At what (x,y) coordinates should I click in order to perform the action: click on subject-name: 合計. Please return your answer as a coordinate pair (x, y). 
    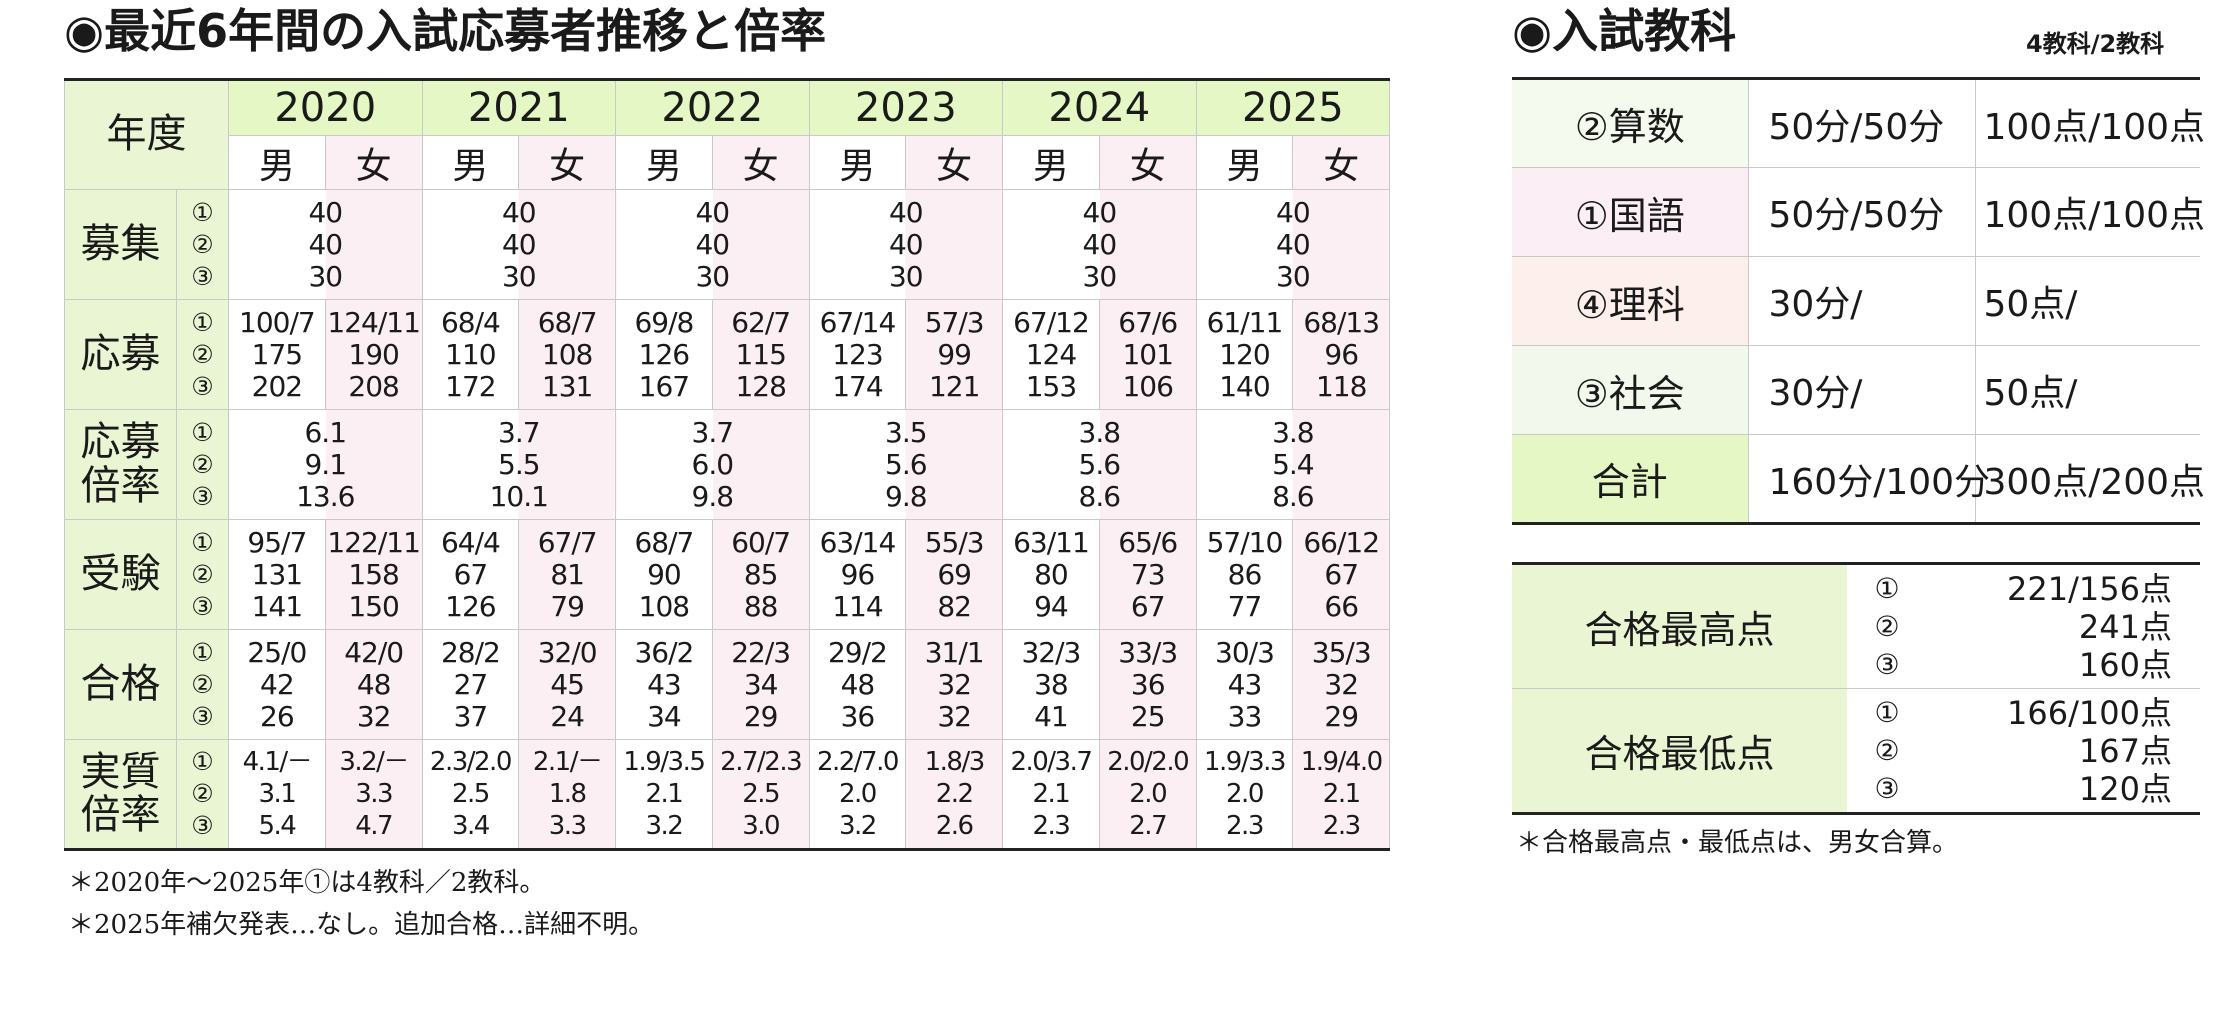
    Looking at the image, I should click on (1630, 479).